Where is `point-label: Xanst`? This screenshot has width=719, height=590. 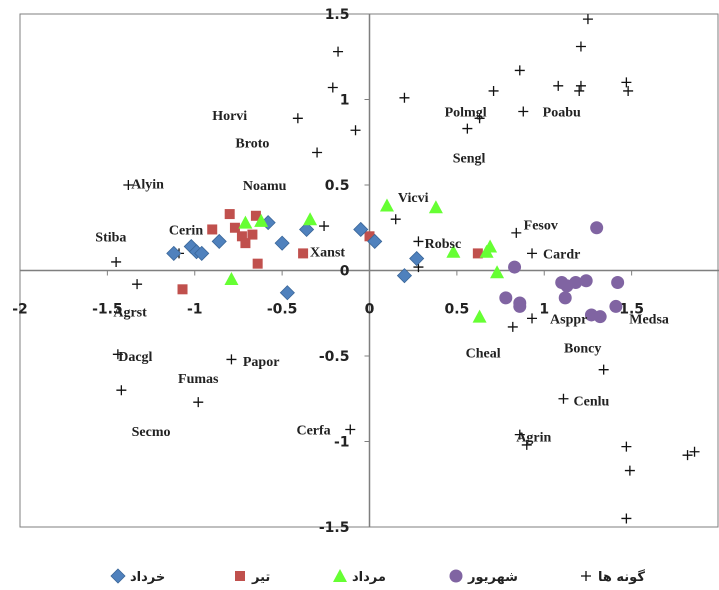
point-label: Xanst is located at coordinates (327, 253).